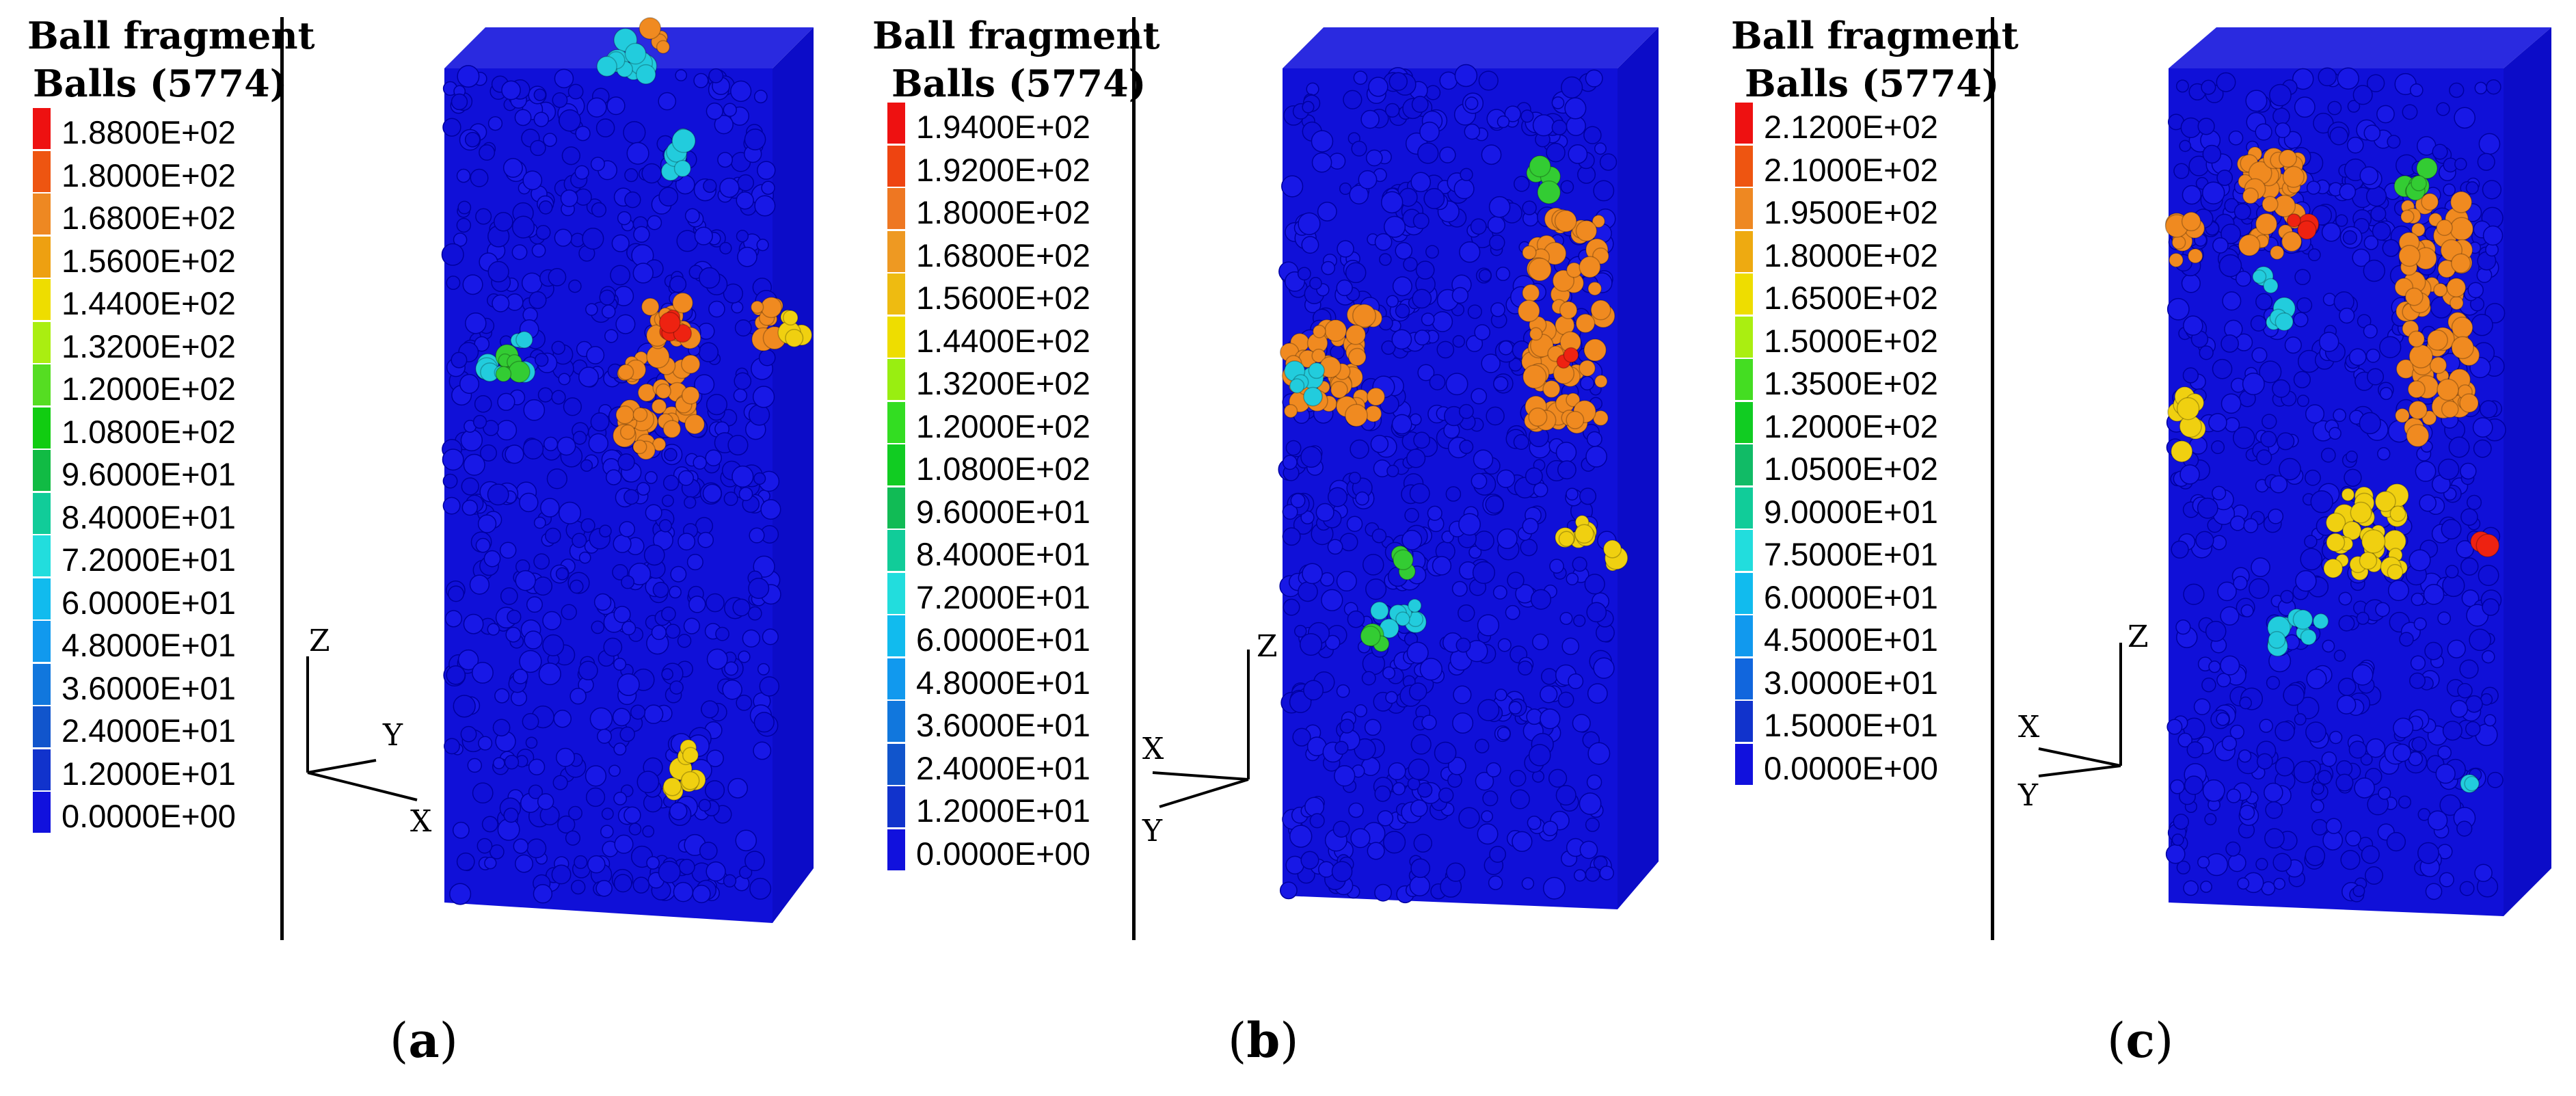 The image size is (2576, 1096). I want to click on specimen-body, so click(629, 475).